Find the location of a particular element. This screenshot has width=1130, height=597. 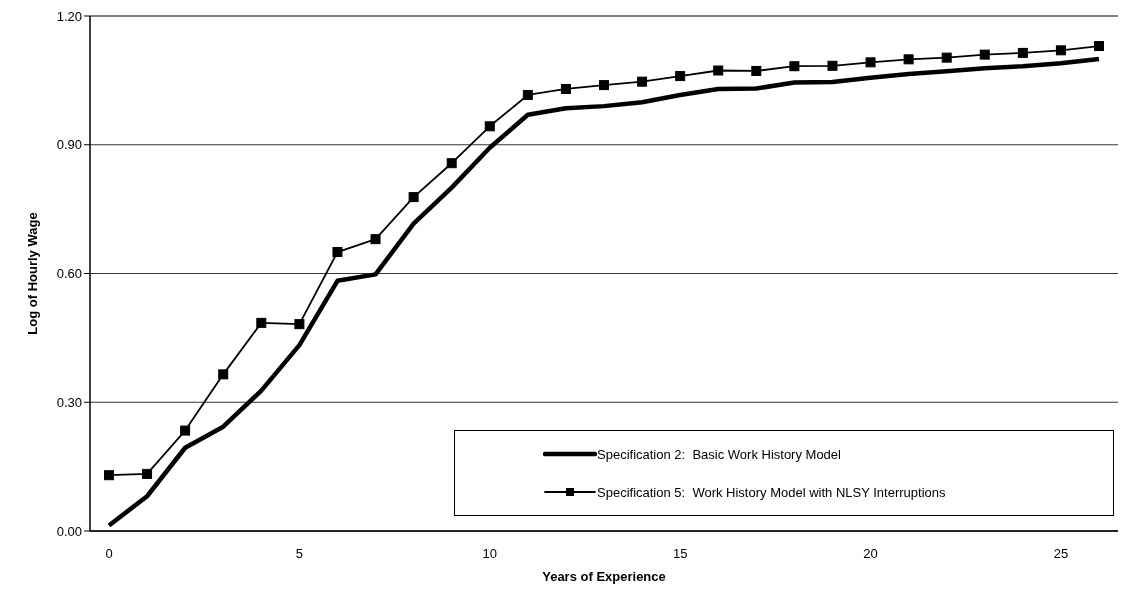

x-tick-label: 15 is located at coordinates (680, 554).